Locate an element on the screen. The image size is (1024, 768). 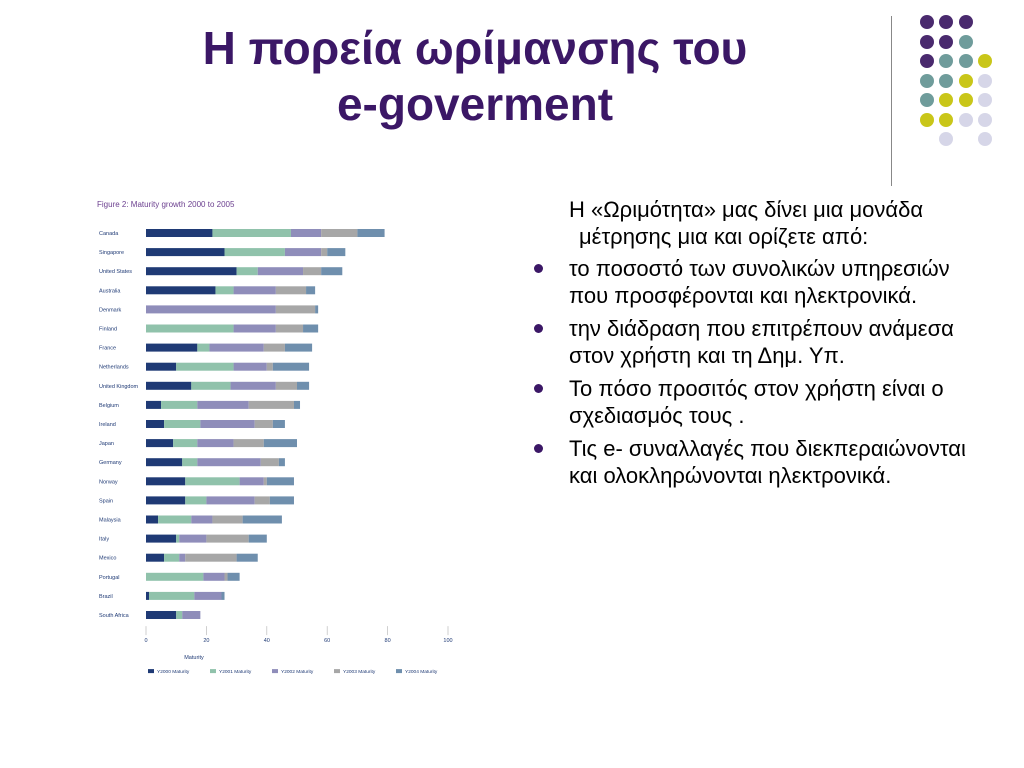
category-label: Germany is located at coordinates (110, 463).